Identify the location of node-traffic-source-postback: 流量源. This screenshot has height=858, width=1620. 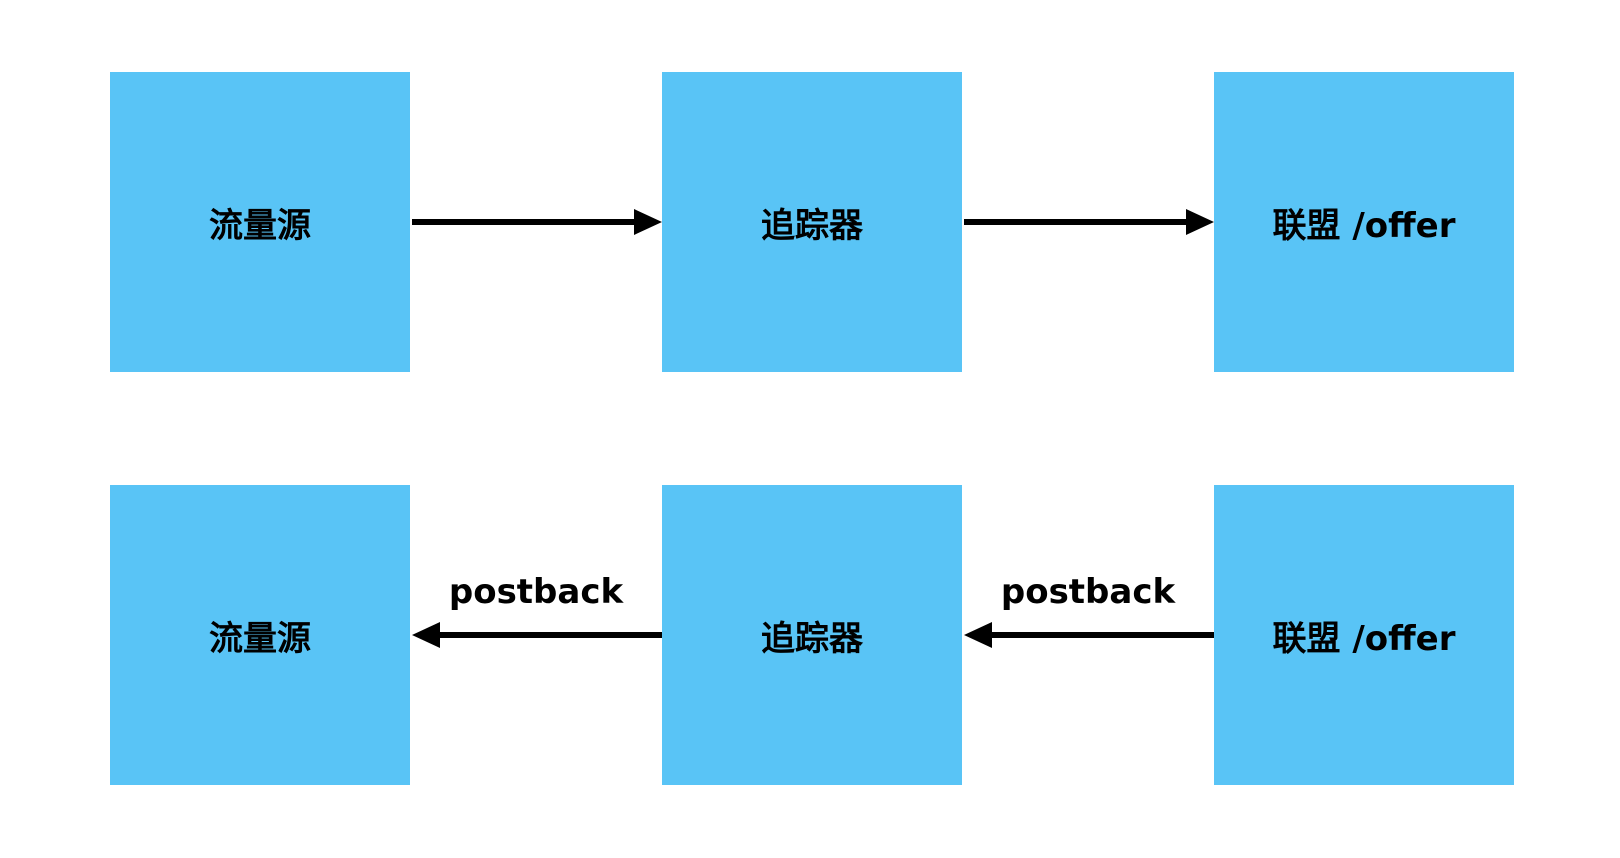
(260, 635).